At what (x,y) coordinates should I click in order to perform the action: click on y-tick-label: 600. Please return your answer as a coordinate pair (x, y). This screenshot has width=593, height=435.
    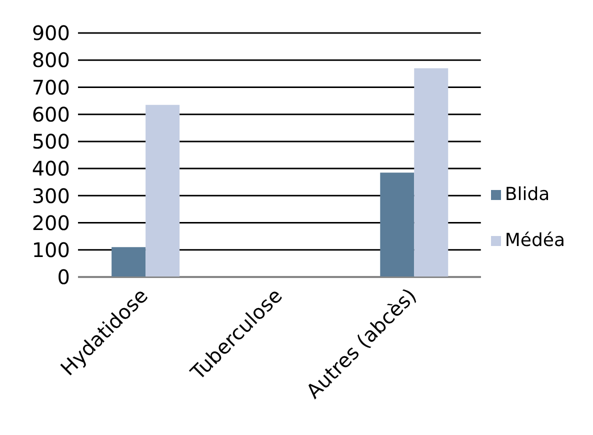
    Looking at the image, I should click on (51, 114).